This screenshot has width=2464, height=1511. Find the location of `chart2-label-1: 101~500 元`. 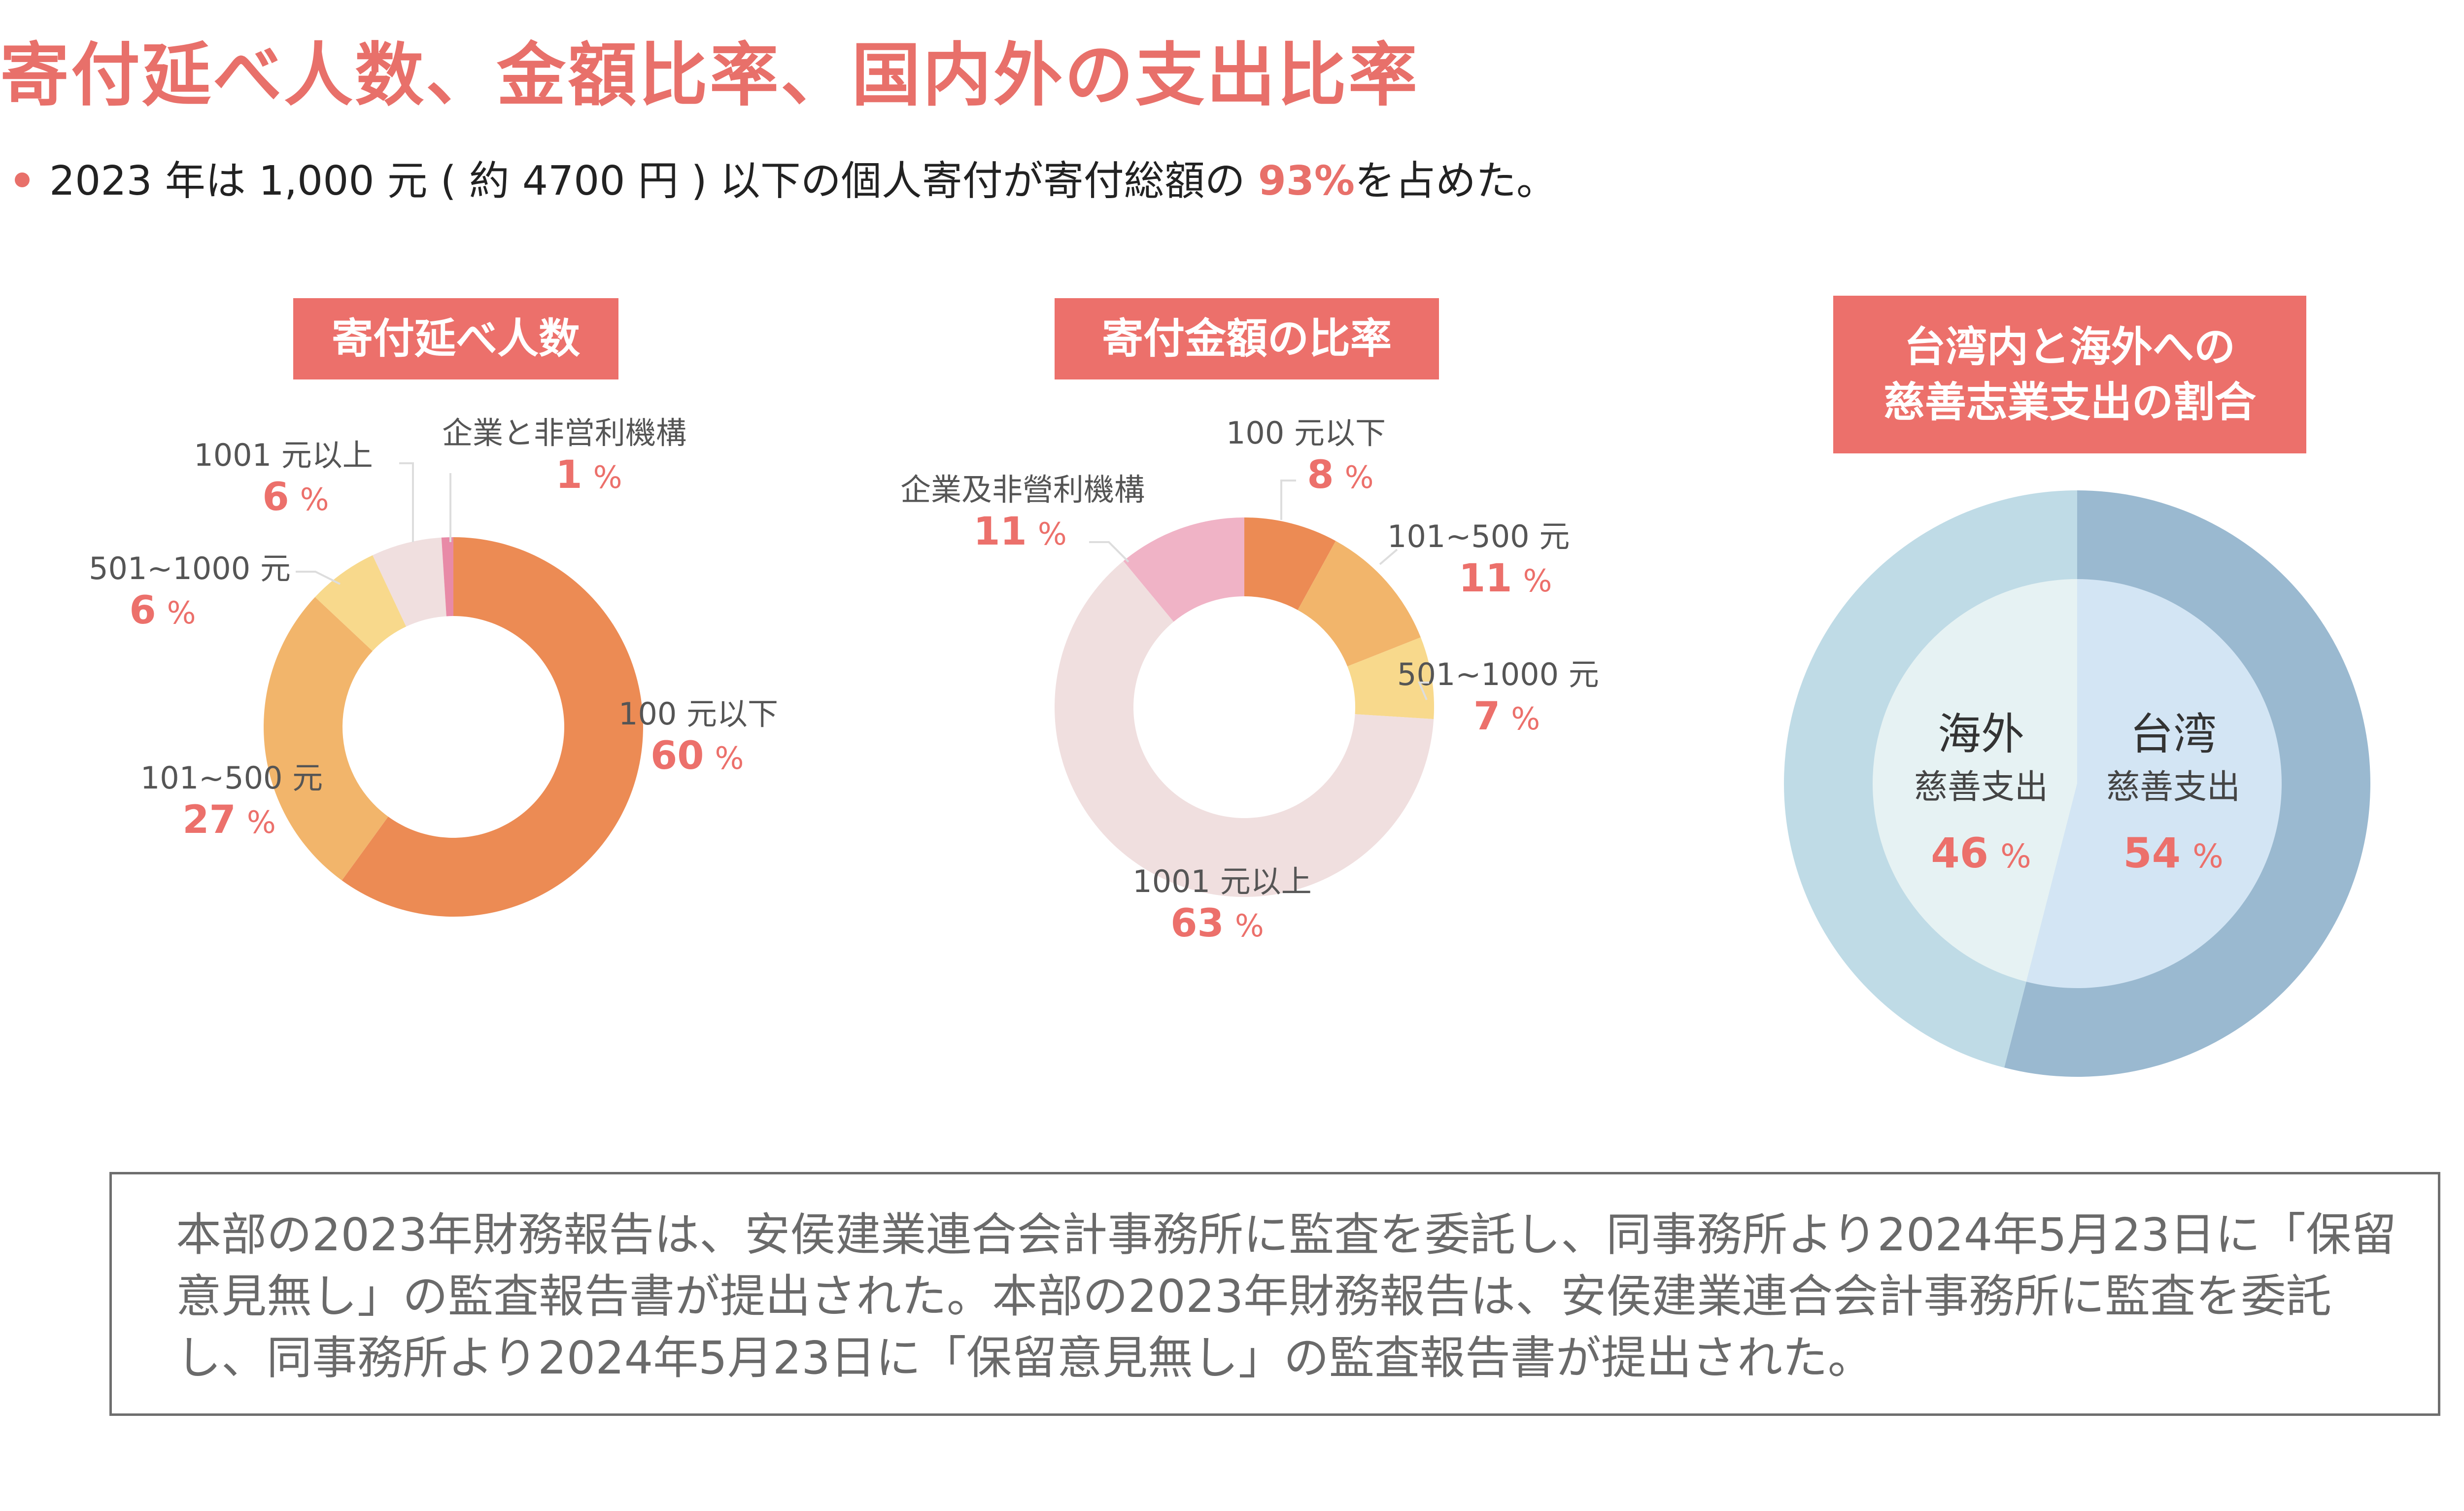

chart2-label-1: 101~500 元 is located at coordinates (1478, 536).